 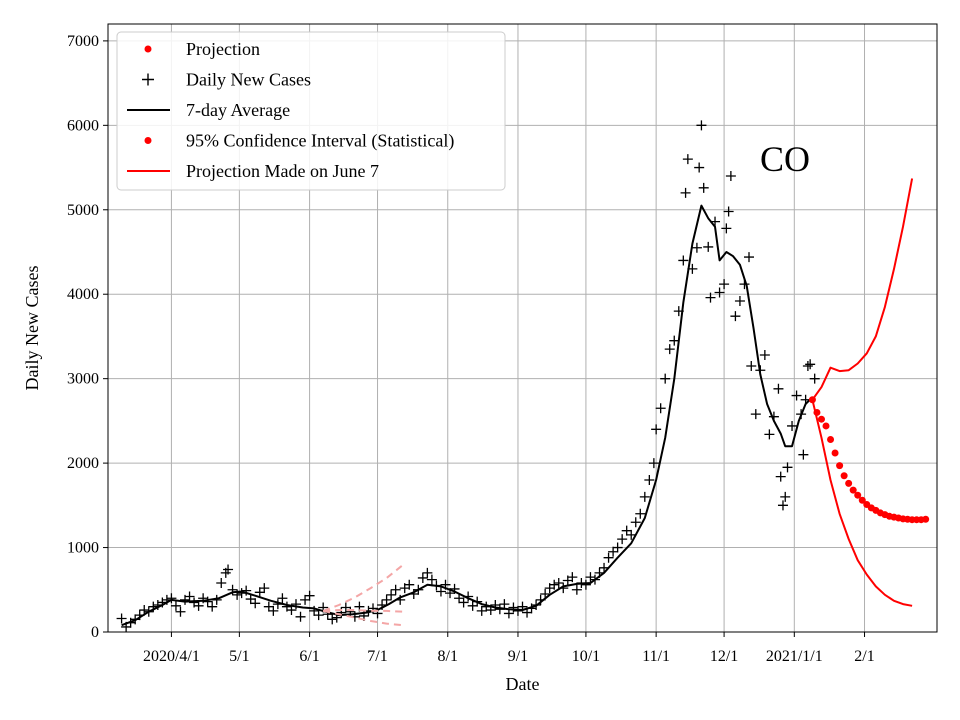 What do you see at coordinates (95, 632) in the screenshot?
I see `y-tick-label: 0` at bounding box center [95, 632].